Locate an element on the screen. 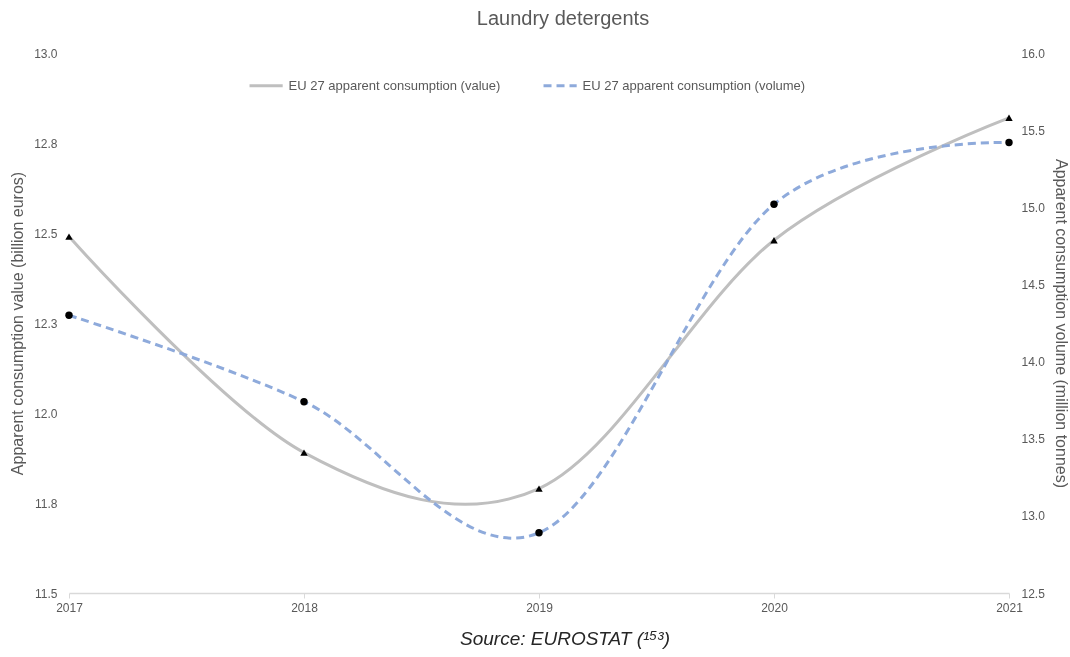 The height and width of the screenshot is (657, 1070). chart-title: Laundry detergents is located at coordinates (563, 18).